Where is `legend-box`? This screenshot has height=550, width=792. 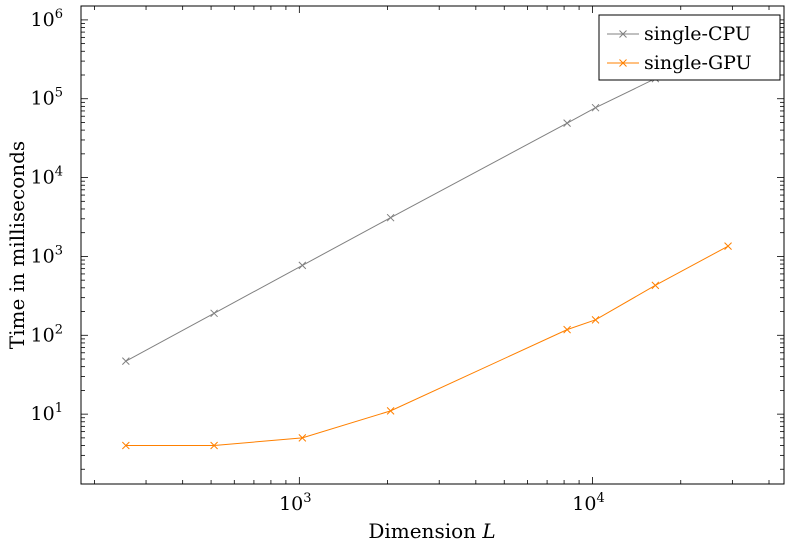
legend-box is located at coordinates (689, 47).